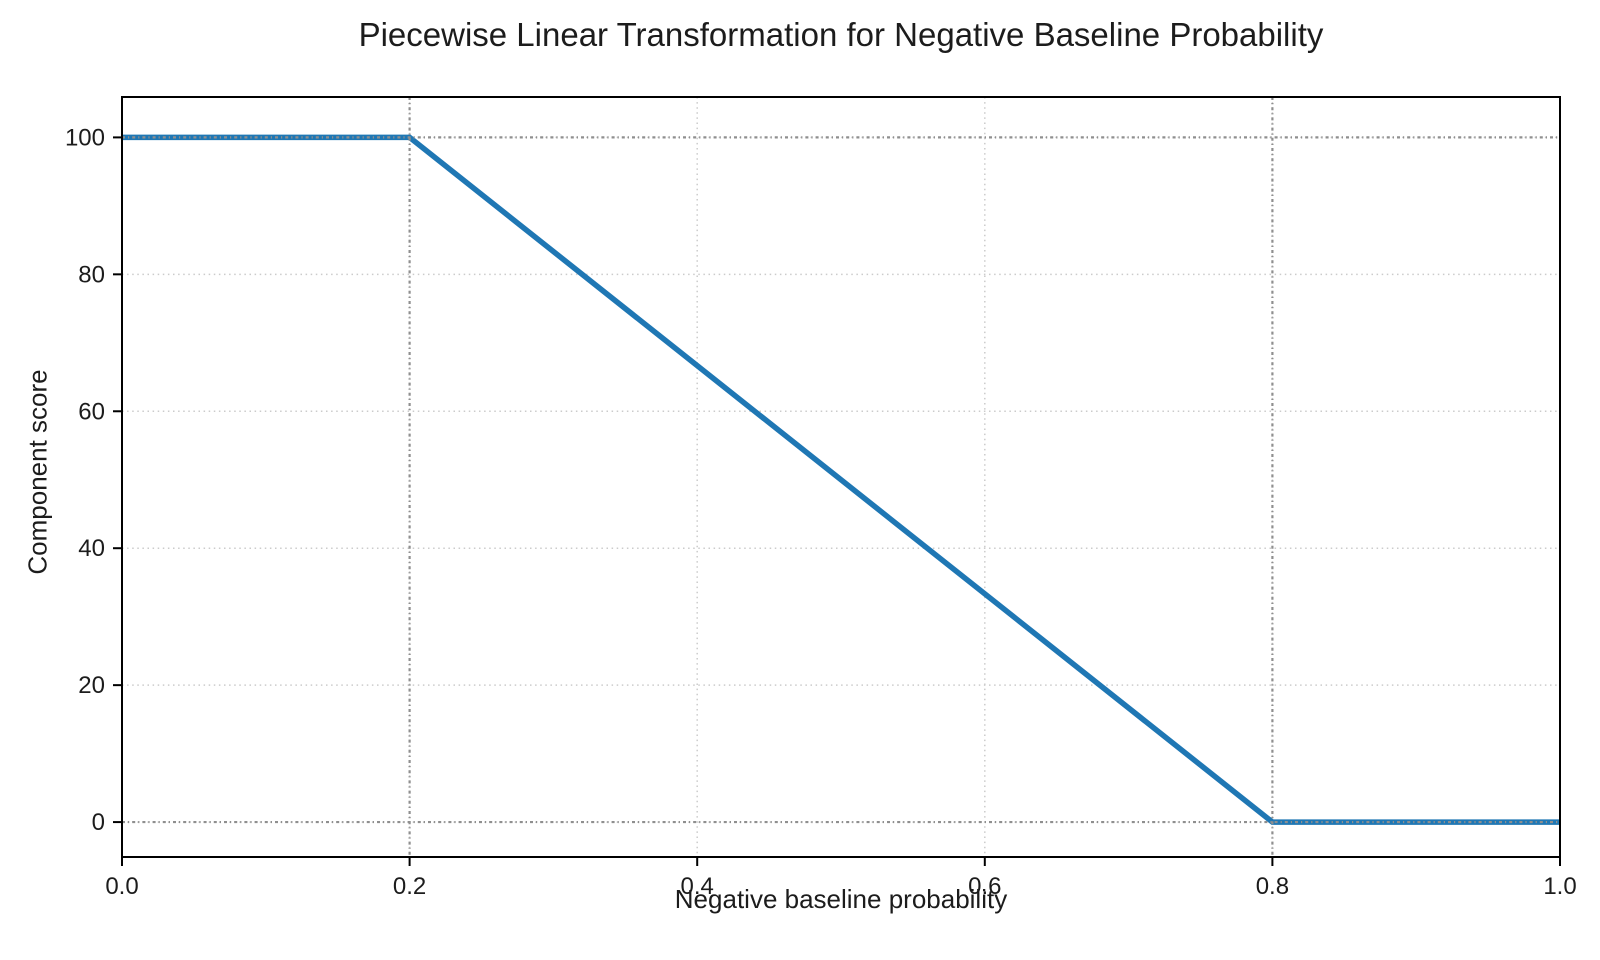 The height and width of the screenshot is (960, 1600). What do you see at coordinates (697, 886) in the screenshot?
I see `x-tick-label: 0.4` at bounding box center [697, 886].